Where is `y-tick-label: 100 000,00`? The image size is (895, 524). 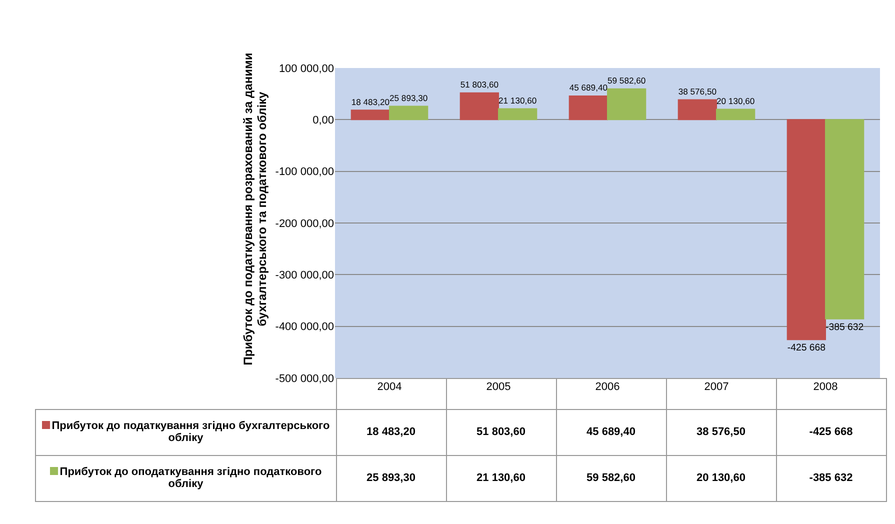 y-tick-label: 100 000,00 is located at coordinates (306, 68).